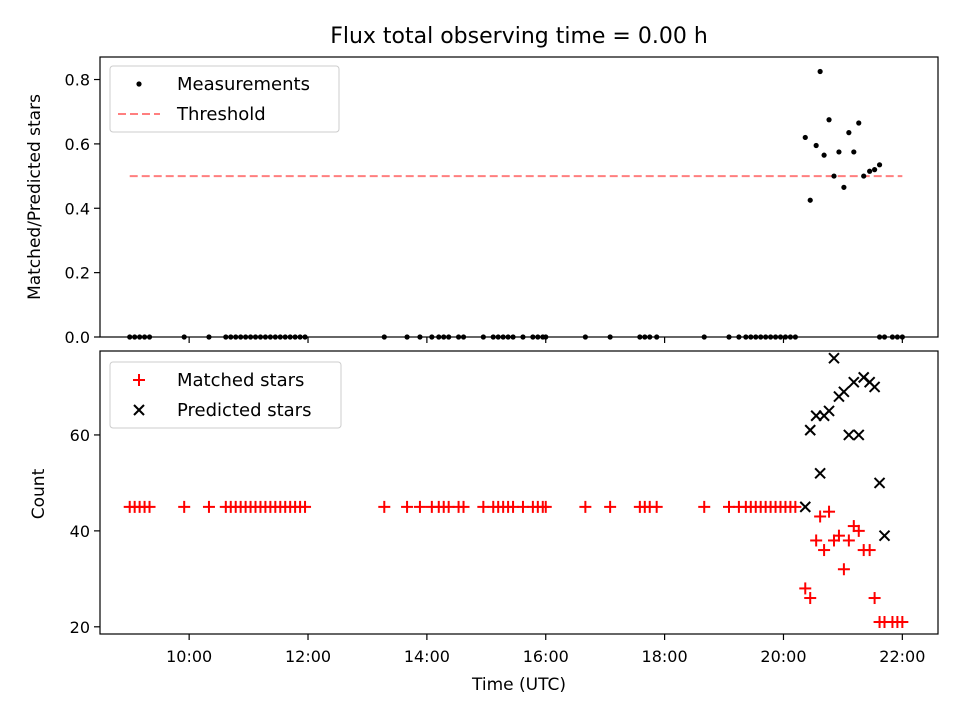 The image size is (960, 720). Describe the element at coordinates (77, 337) in the screenshot. I see `y-tick-label: 0.0` at that location.